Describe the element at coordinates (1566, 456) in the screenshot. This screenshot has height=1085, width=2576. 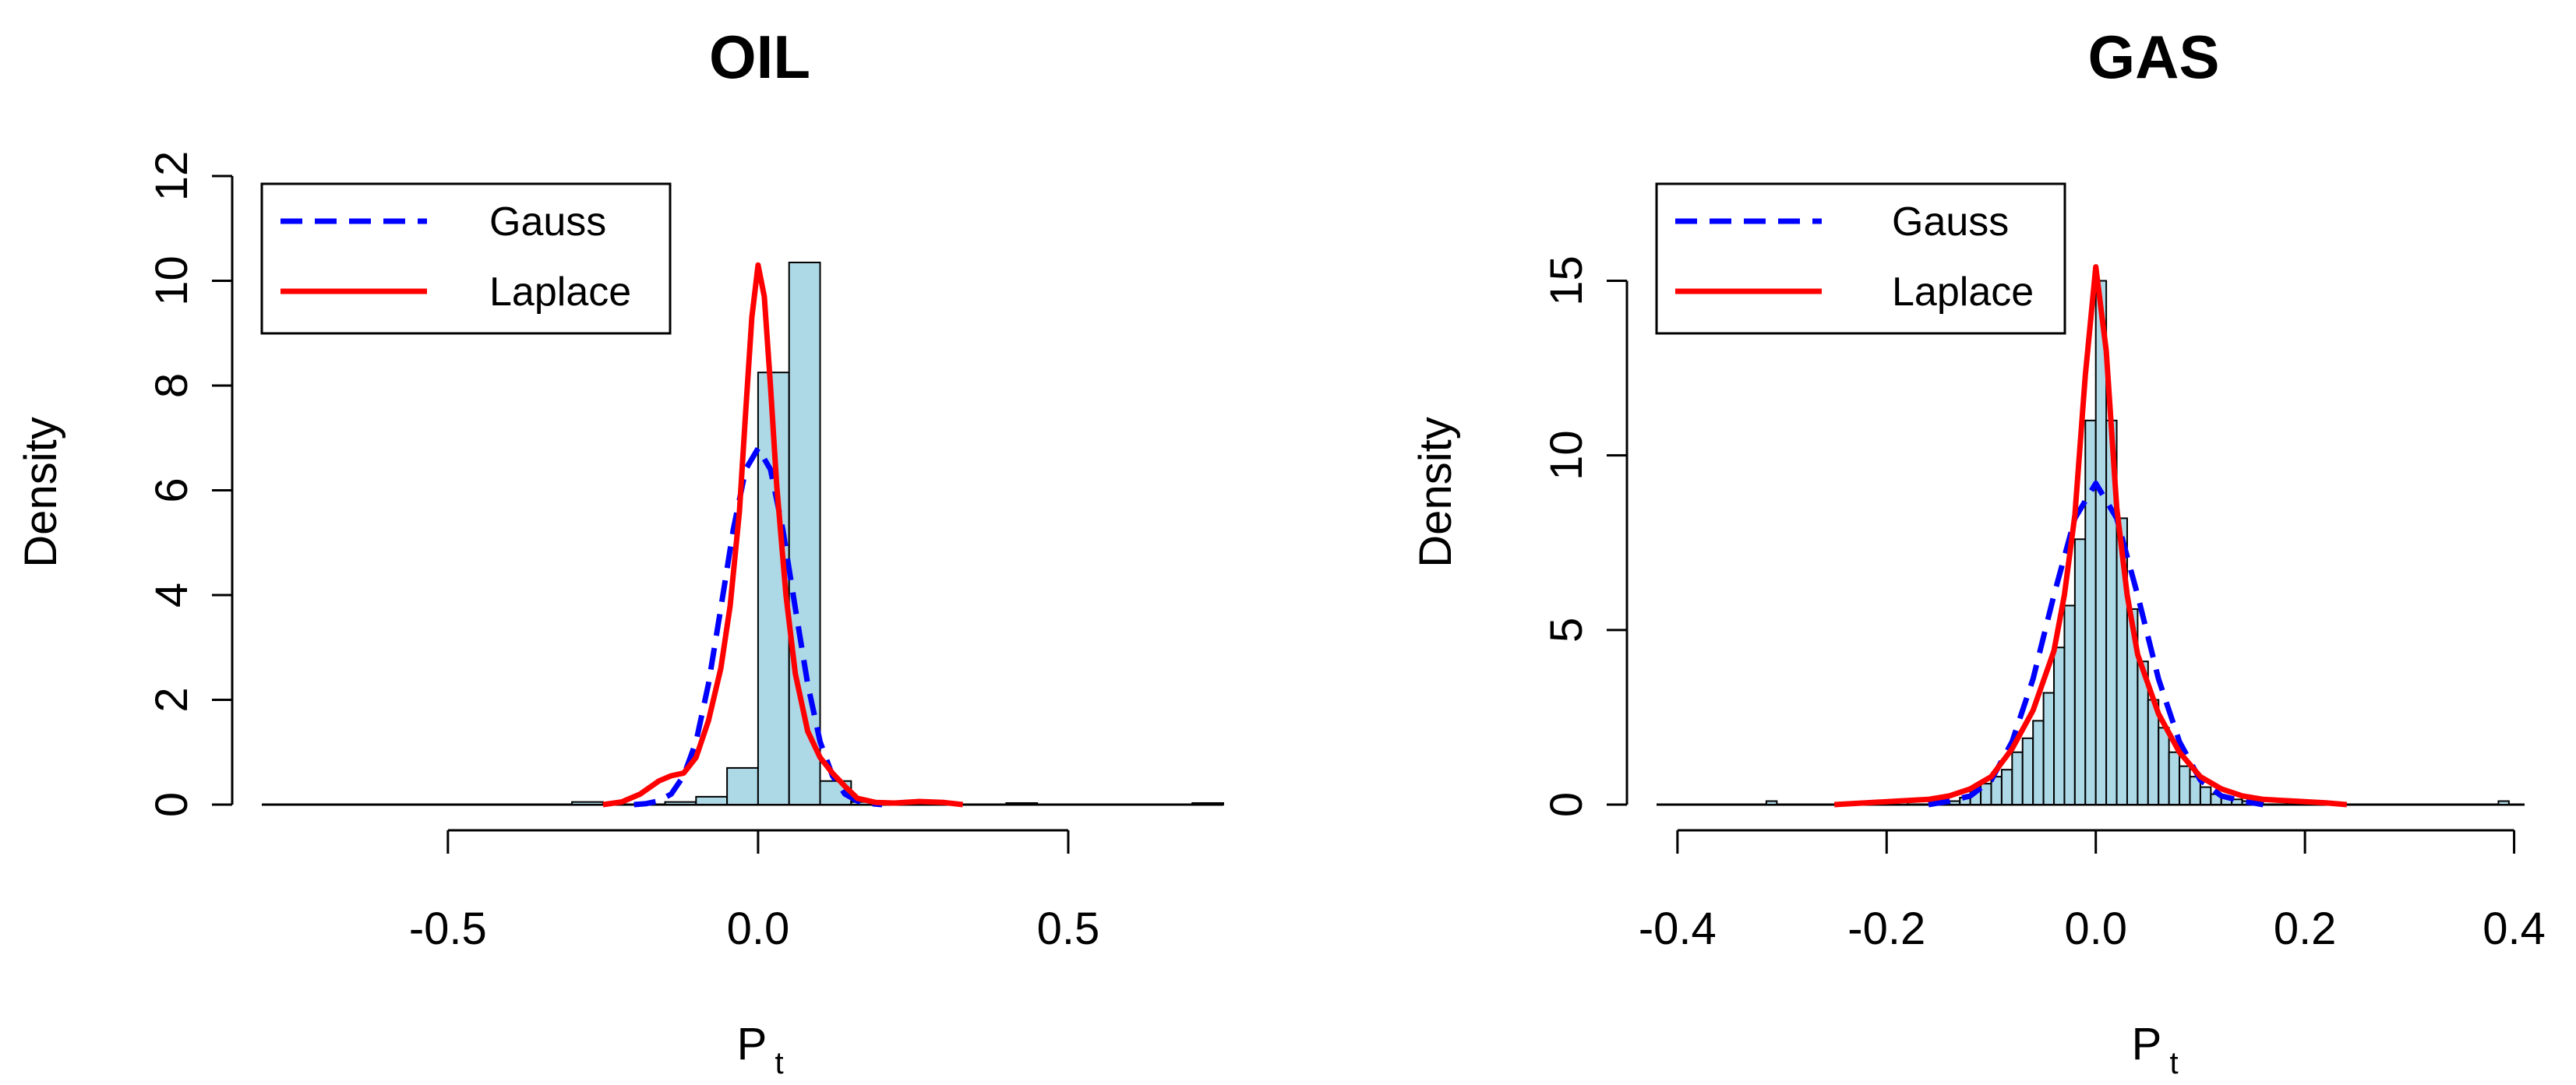
I see `gas-y-tick-label: 10` at that location.